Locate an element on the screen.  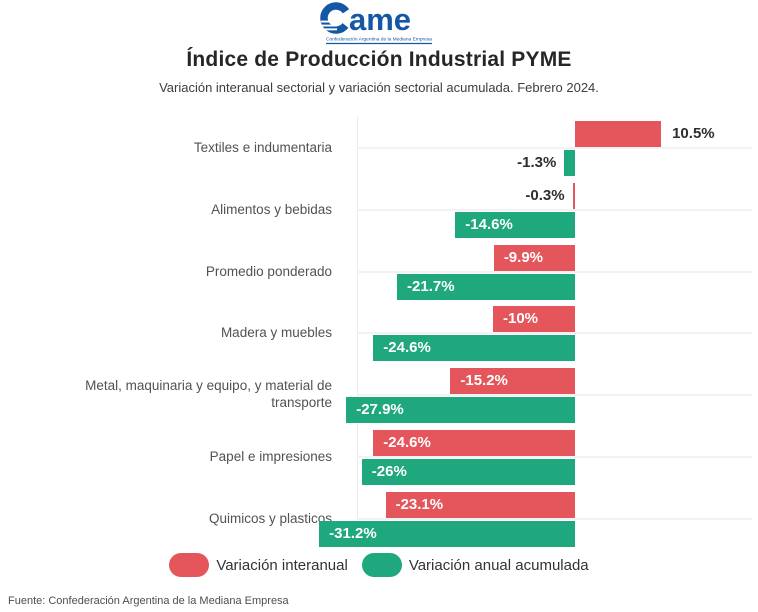
value-label: -23.1% is located at coordinates (419, 504).